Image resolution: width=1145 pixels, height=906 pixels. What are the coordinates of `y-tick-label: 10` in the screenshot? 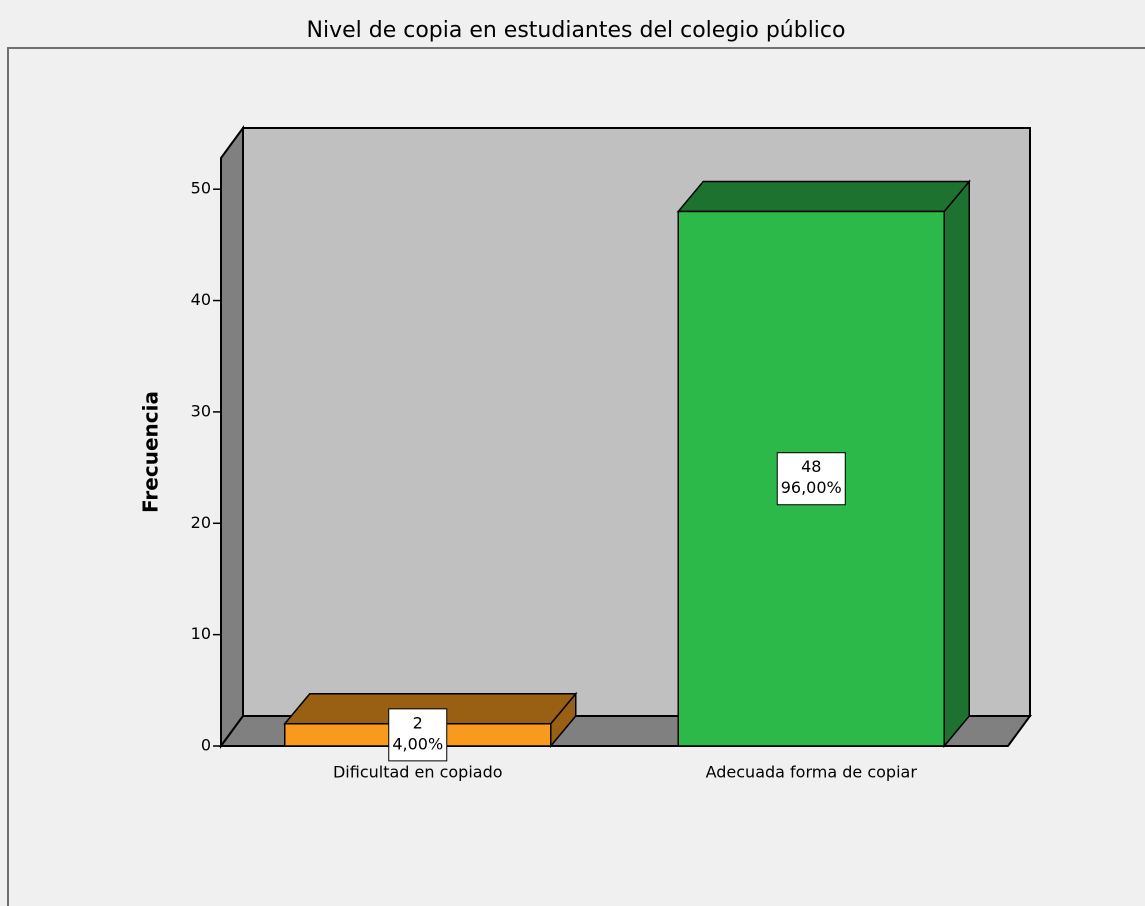 It's located at (201, 633).